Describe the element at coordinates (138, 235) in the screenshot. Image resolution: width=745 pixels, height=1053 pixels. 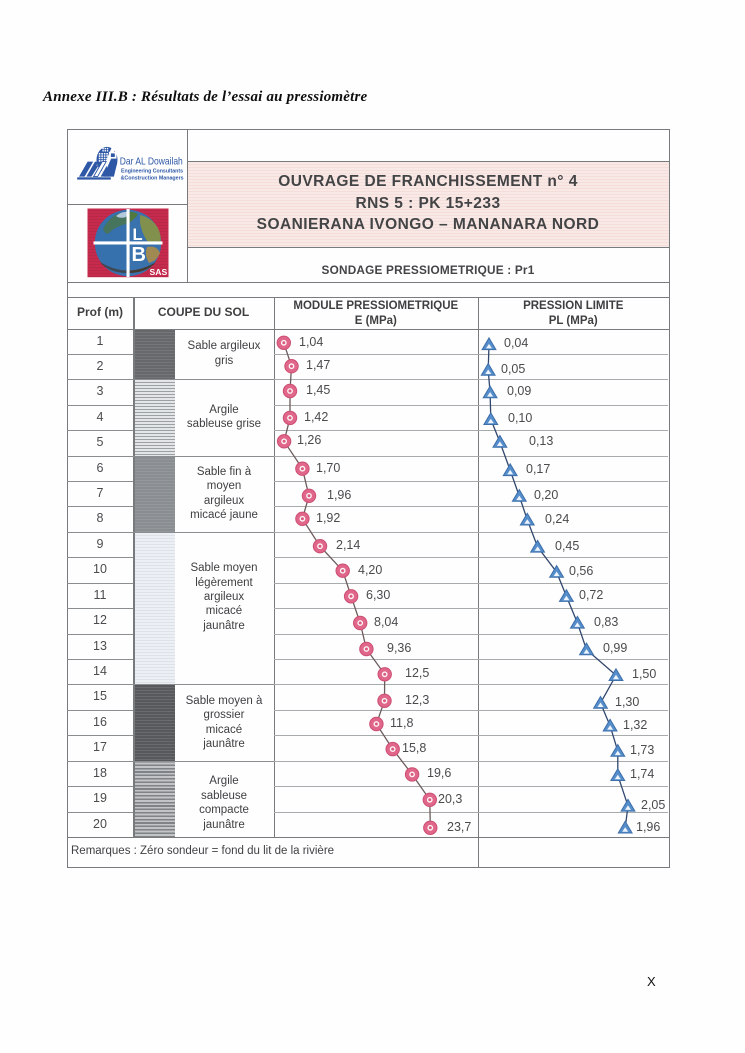
I see `svg-text: L` at that location.